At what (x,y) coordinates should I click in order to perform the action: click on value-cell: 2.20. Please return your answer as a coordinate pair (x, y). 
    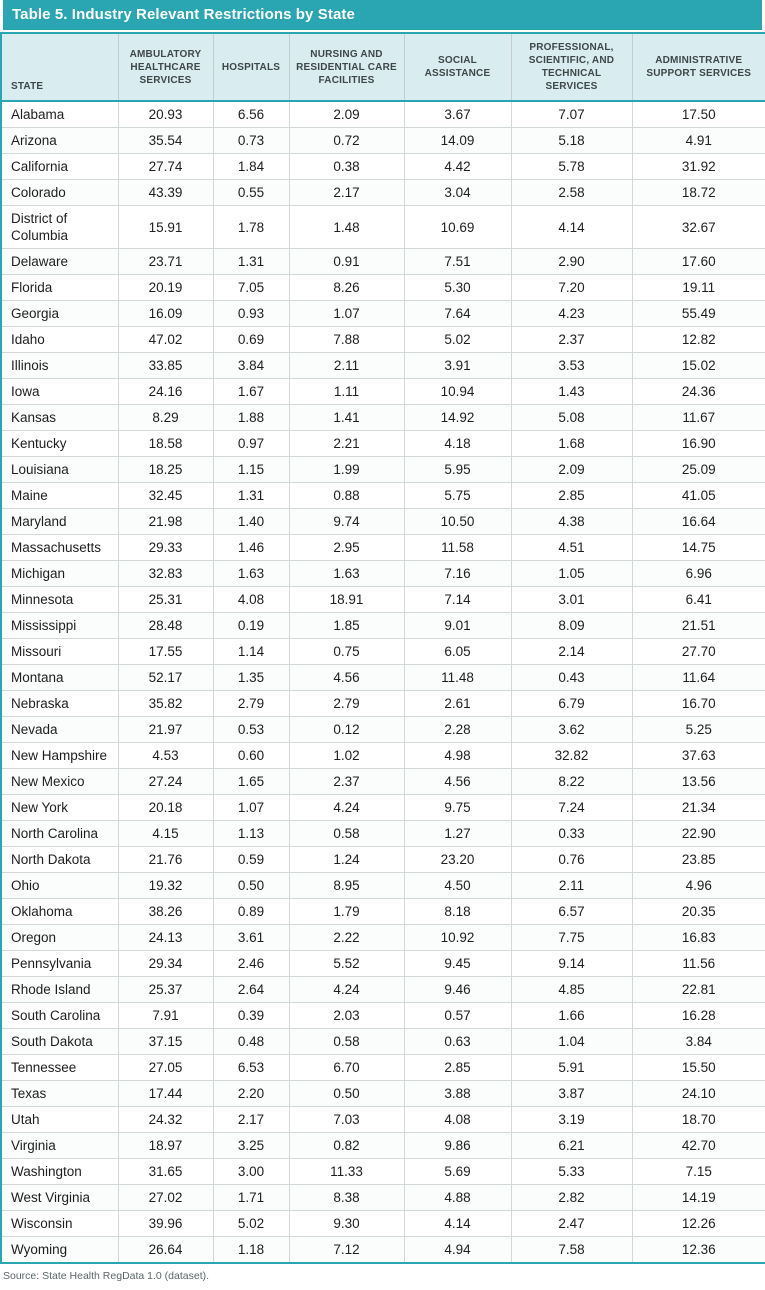
    Looking at the image, I should click on (251, 1093).